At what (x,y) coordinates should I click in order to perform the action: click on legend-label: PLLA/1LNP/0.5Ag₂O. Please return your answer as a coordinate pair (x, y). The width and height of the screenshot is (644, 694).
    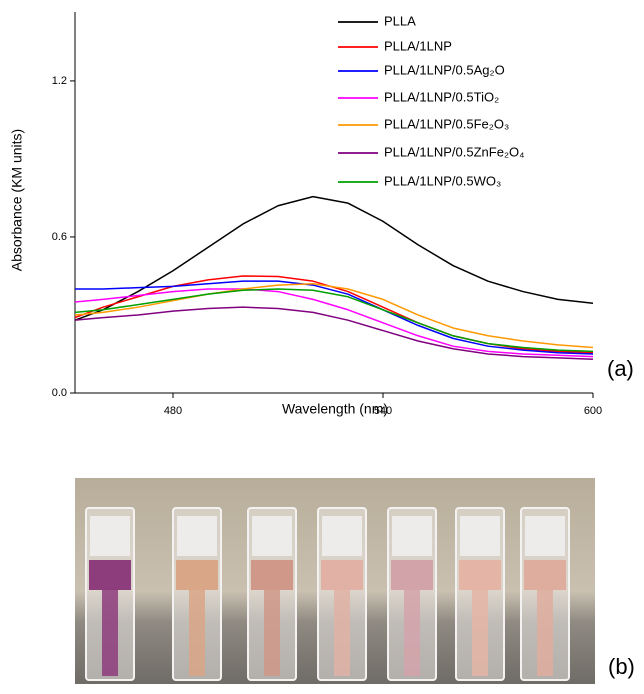
    Looking at the image, I should click on (444, 69).